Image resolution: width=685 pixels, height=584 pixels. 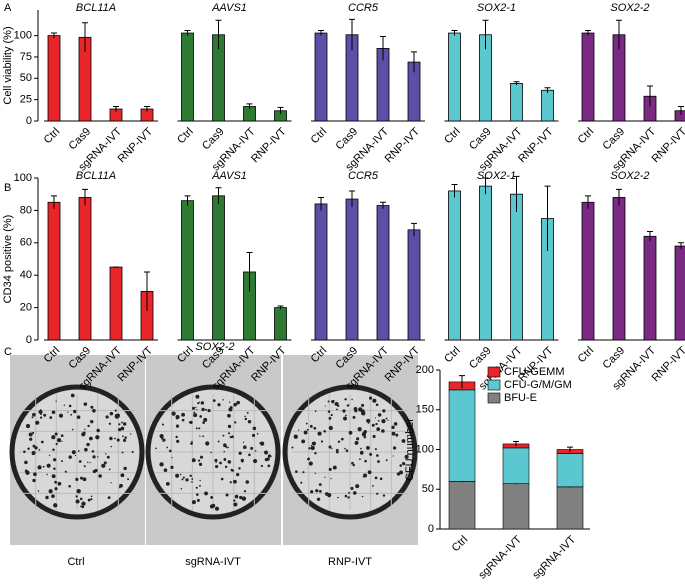 What do you see at coordinates (26, 78) in the screenshot?
I see `y-tick-label: 50` at bounding box center [26, 78].